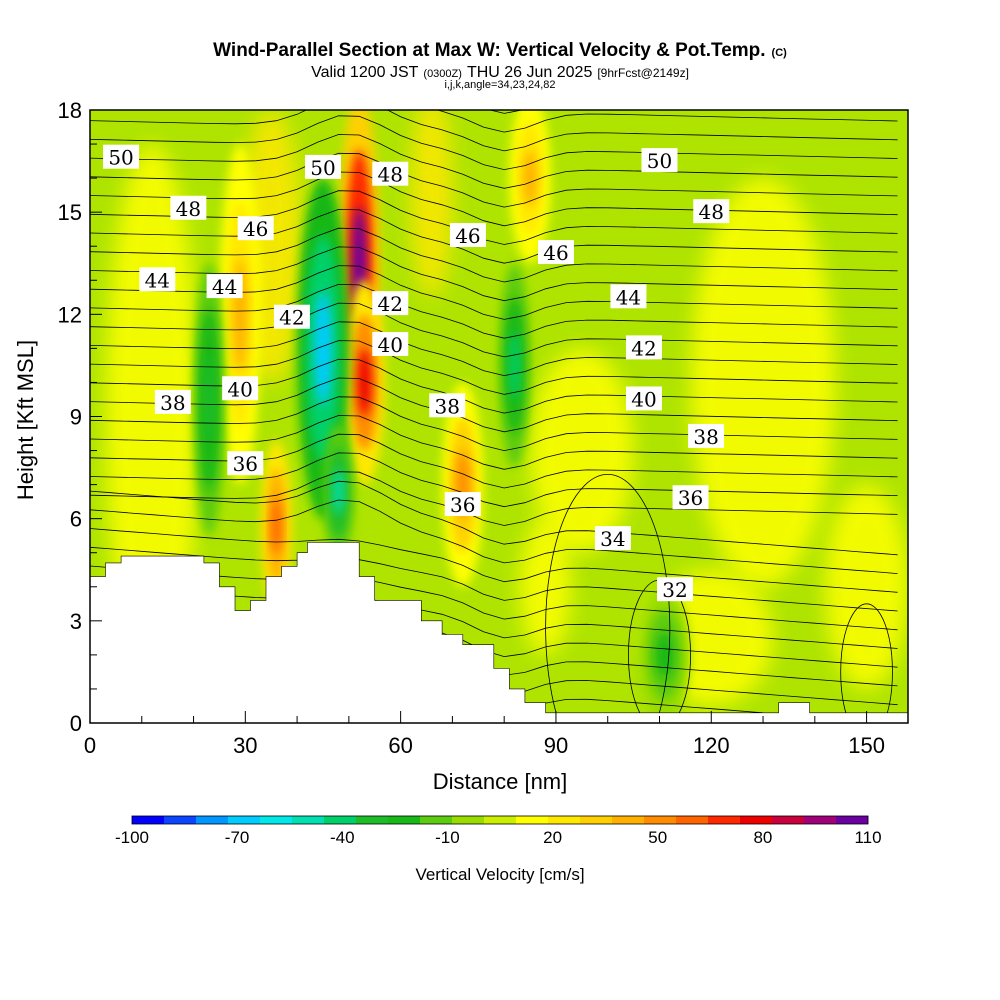  What do you see at coordinates (866, 745) in the screenshot?
I see `x-tick-label: 150` at bounding box center [866, 745].